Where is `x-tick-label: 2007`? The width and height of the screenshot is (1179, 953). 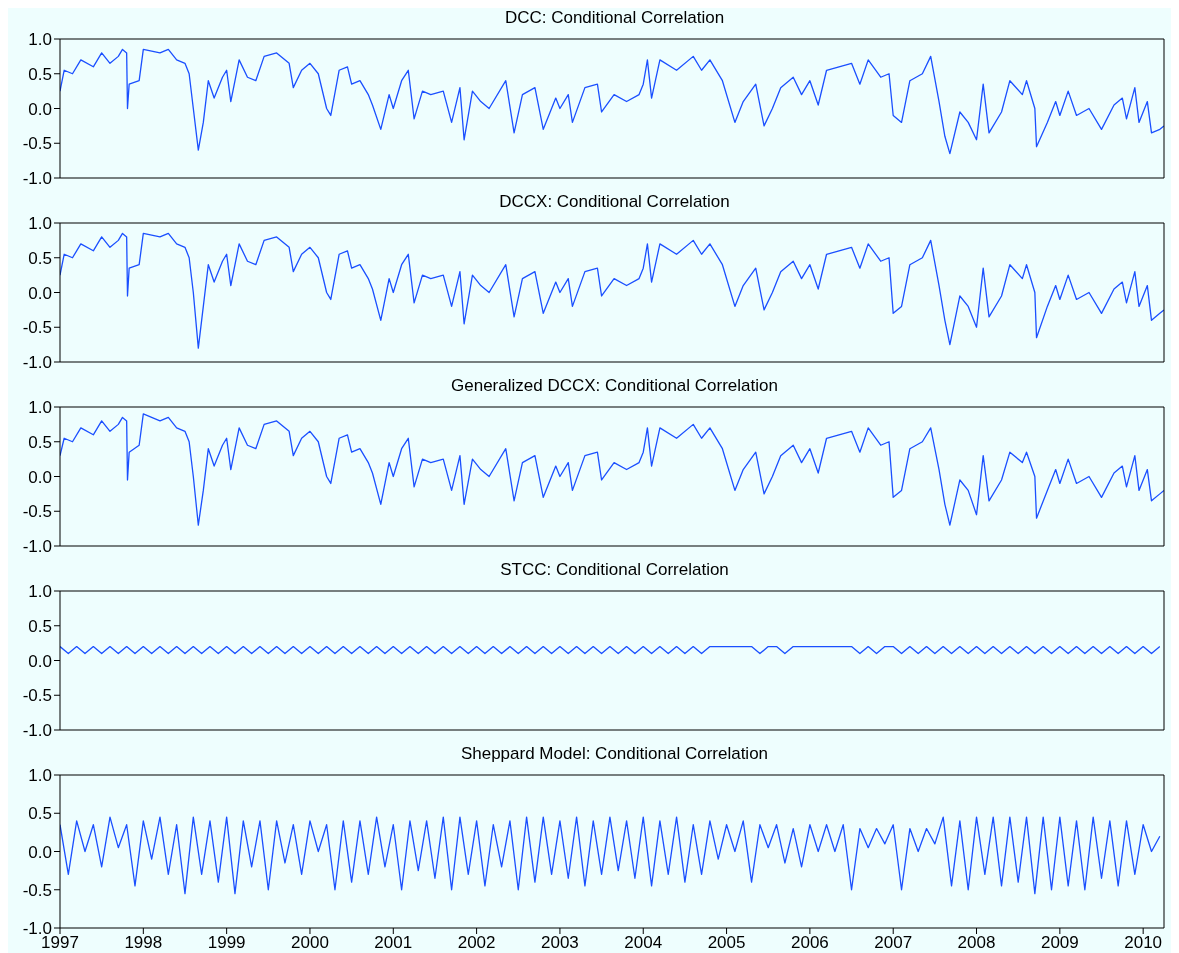
x-tick-label: 2007 is located at coordinates (893, 943).